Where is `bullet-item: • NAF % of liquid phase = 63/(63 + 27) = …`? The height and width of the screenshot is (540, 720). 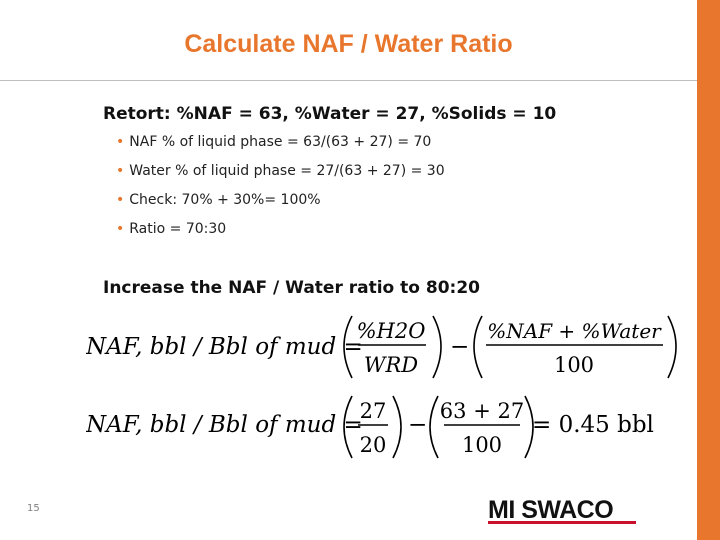 bullet-item: • NAF % of liquid phase = 63/(63 + 27) = … is located at coordinates (280, 142).